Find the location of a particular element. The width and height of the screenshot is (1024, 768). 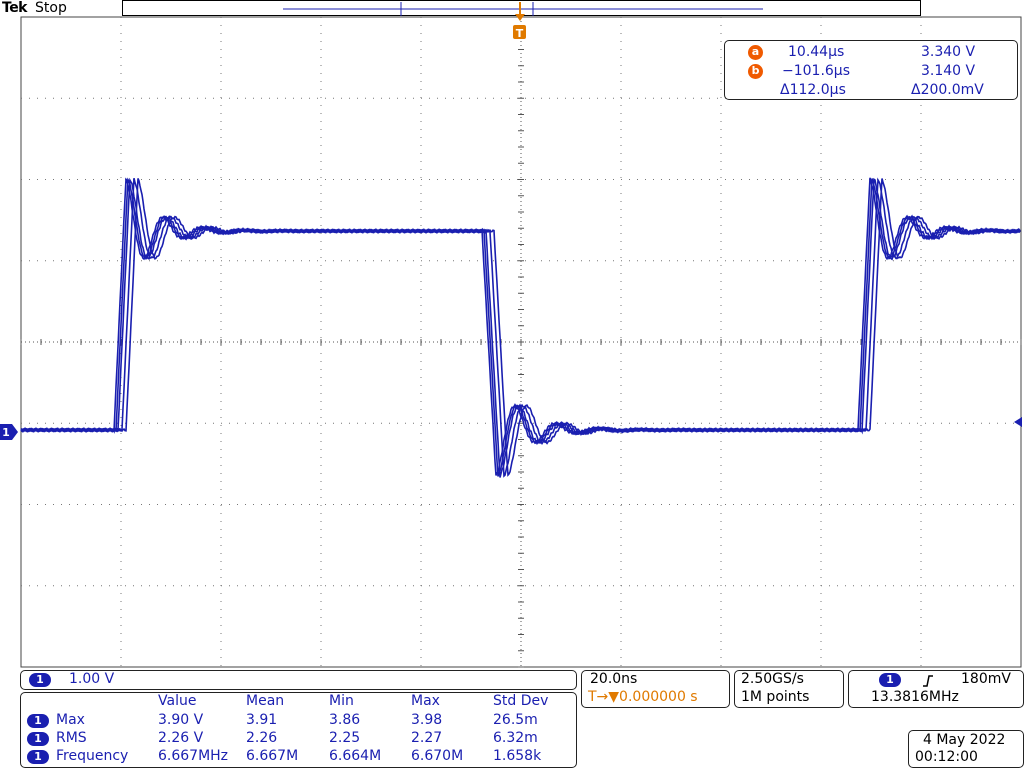

channel-1-ground-marker: 1 is located at coordinates (9, 432).